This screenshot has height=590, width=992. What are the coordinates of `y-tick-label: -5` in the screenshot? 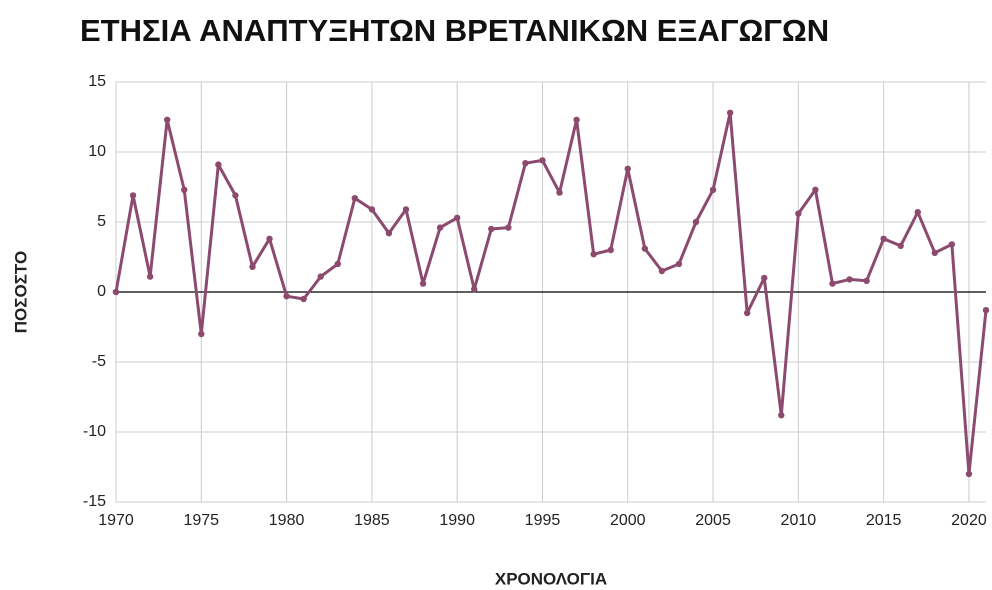 It's located at (99, 361).